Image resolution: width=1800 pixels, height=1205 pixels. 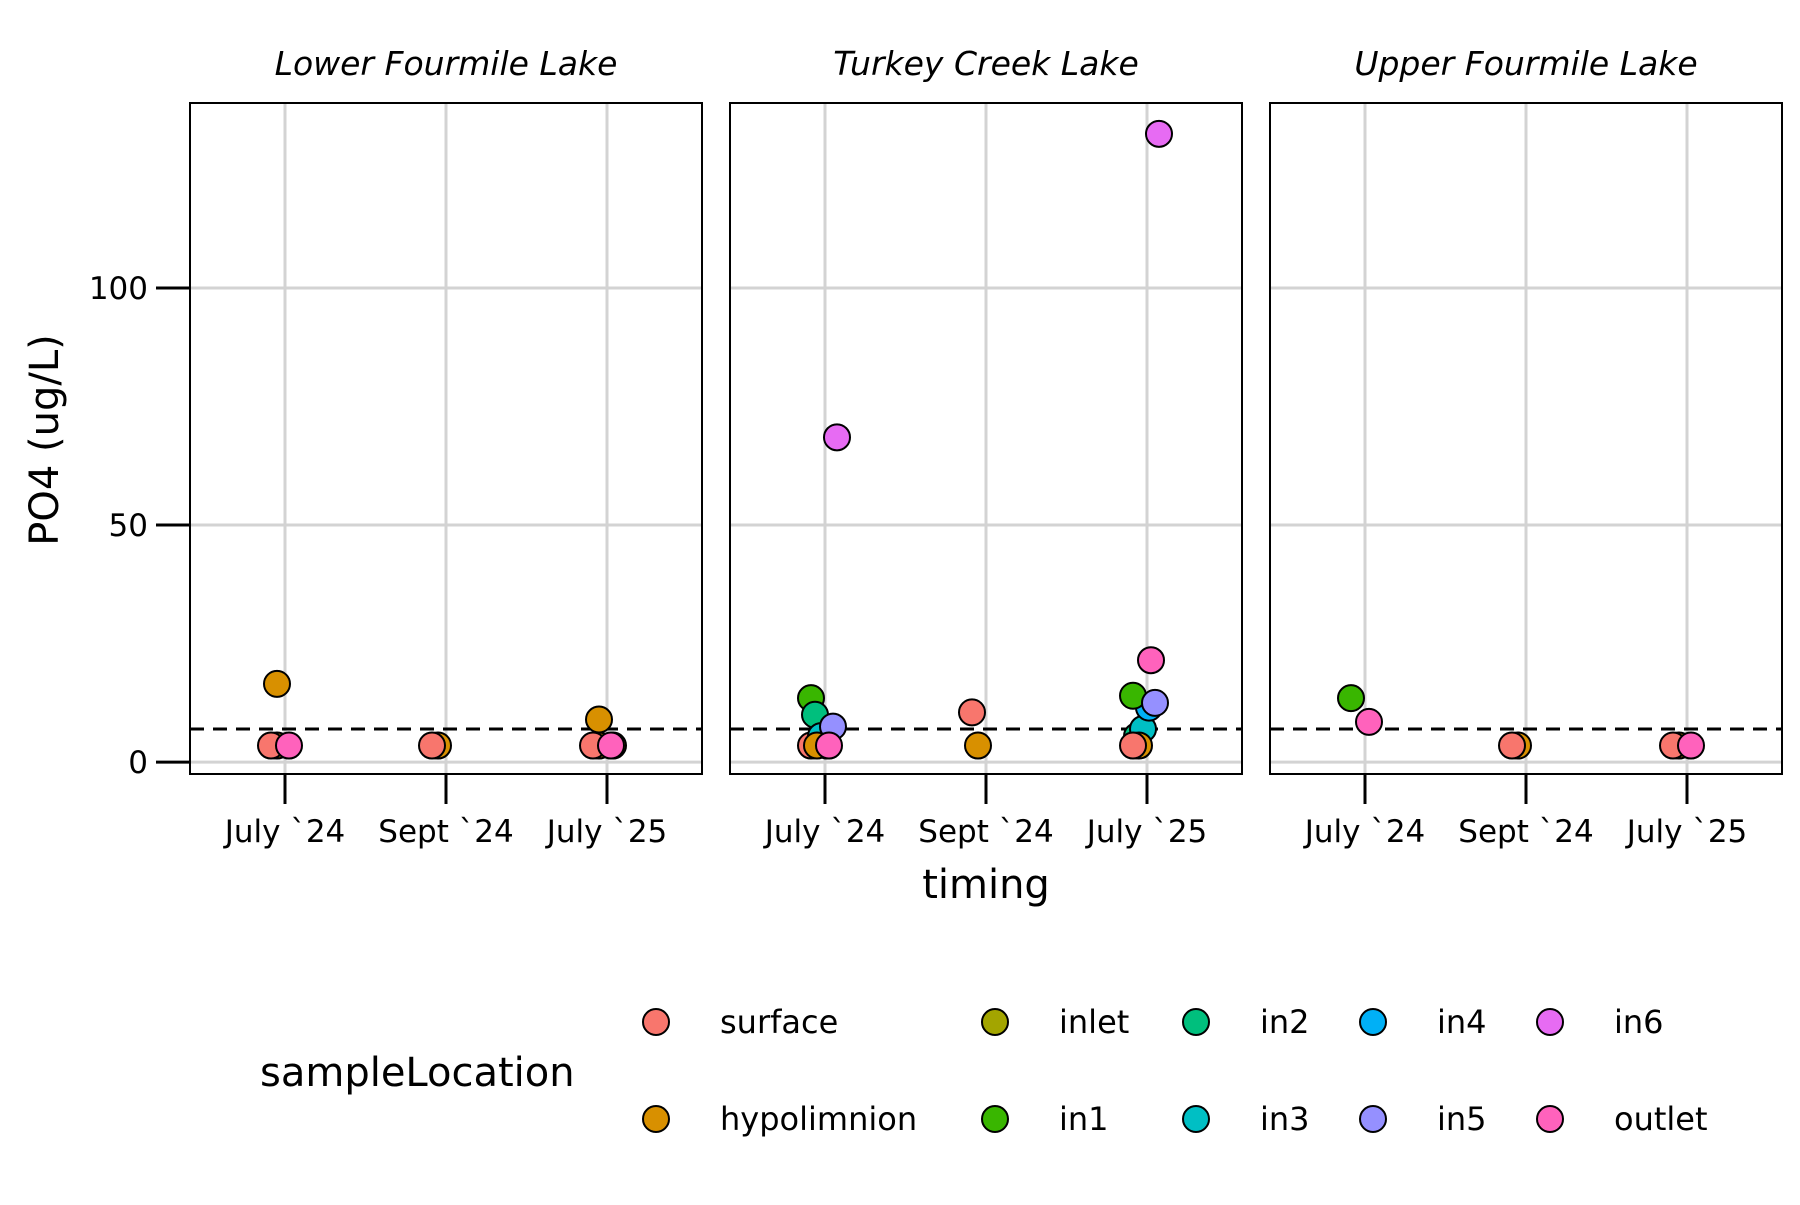 I want to click on legend-key-hypolimnion, so click(x=656, y=1119).